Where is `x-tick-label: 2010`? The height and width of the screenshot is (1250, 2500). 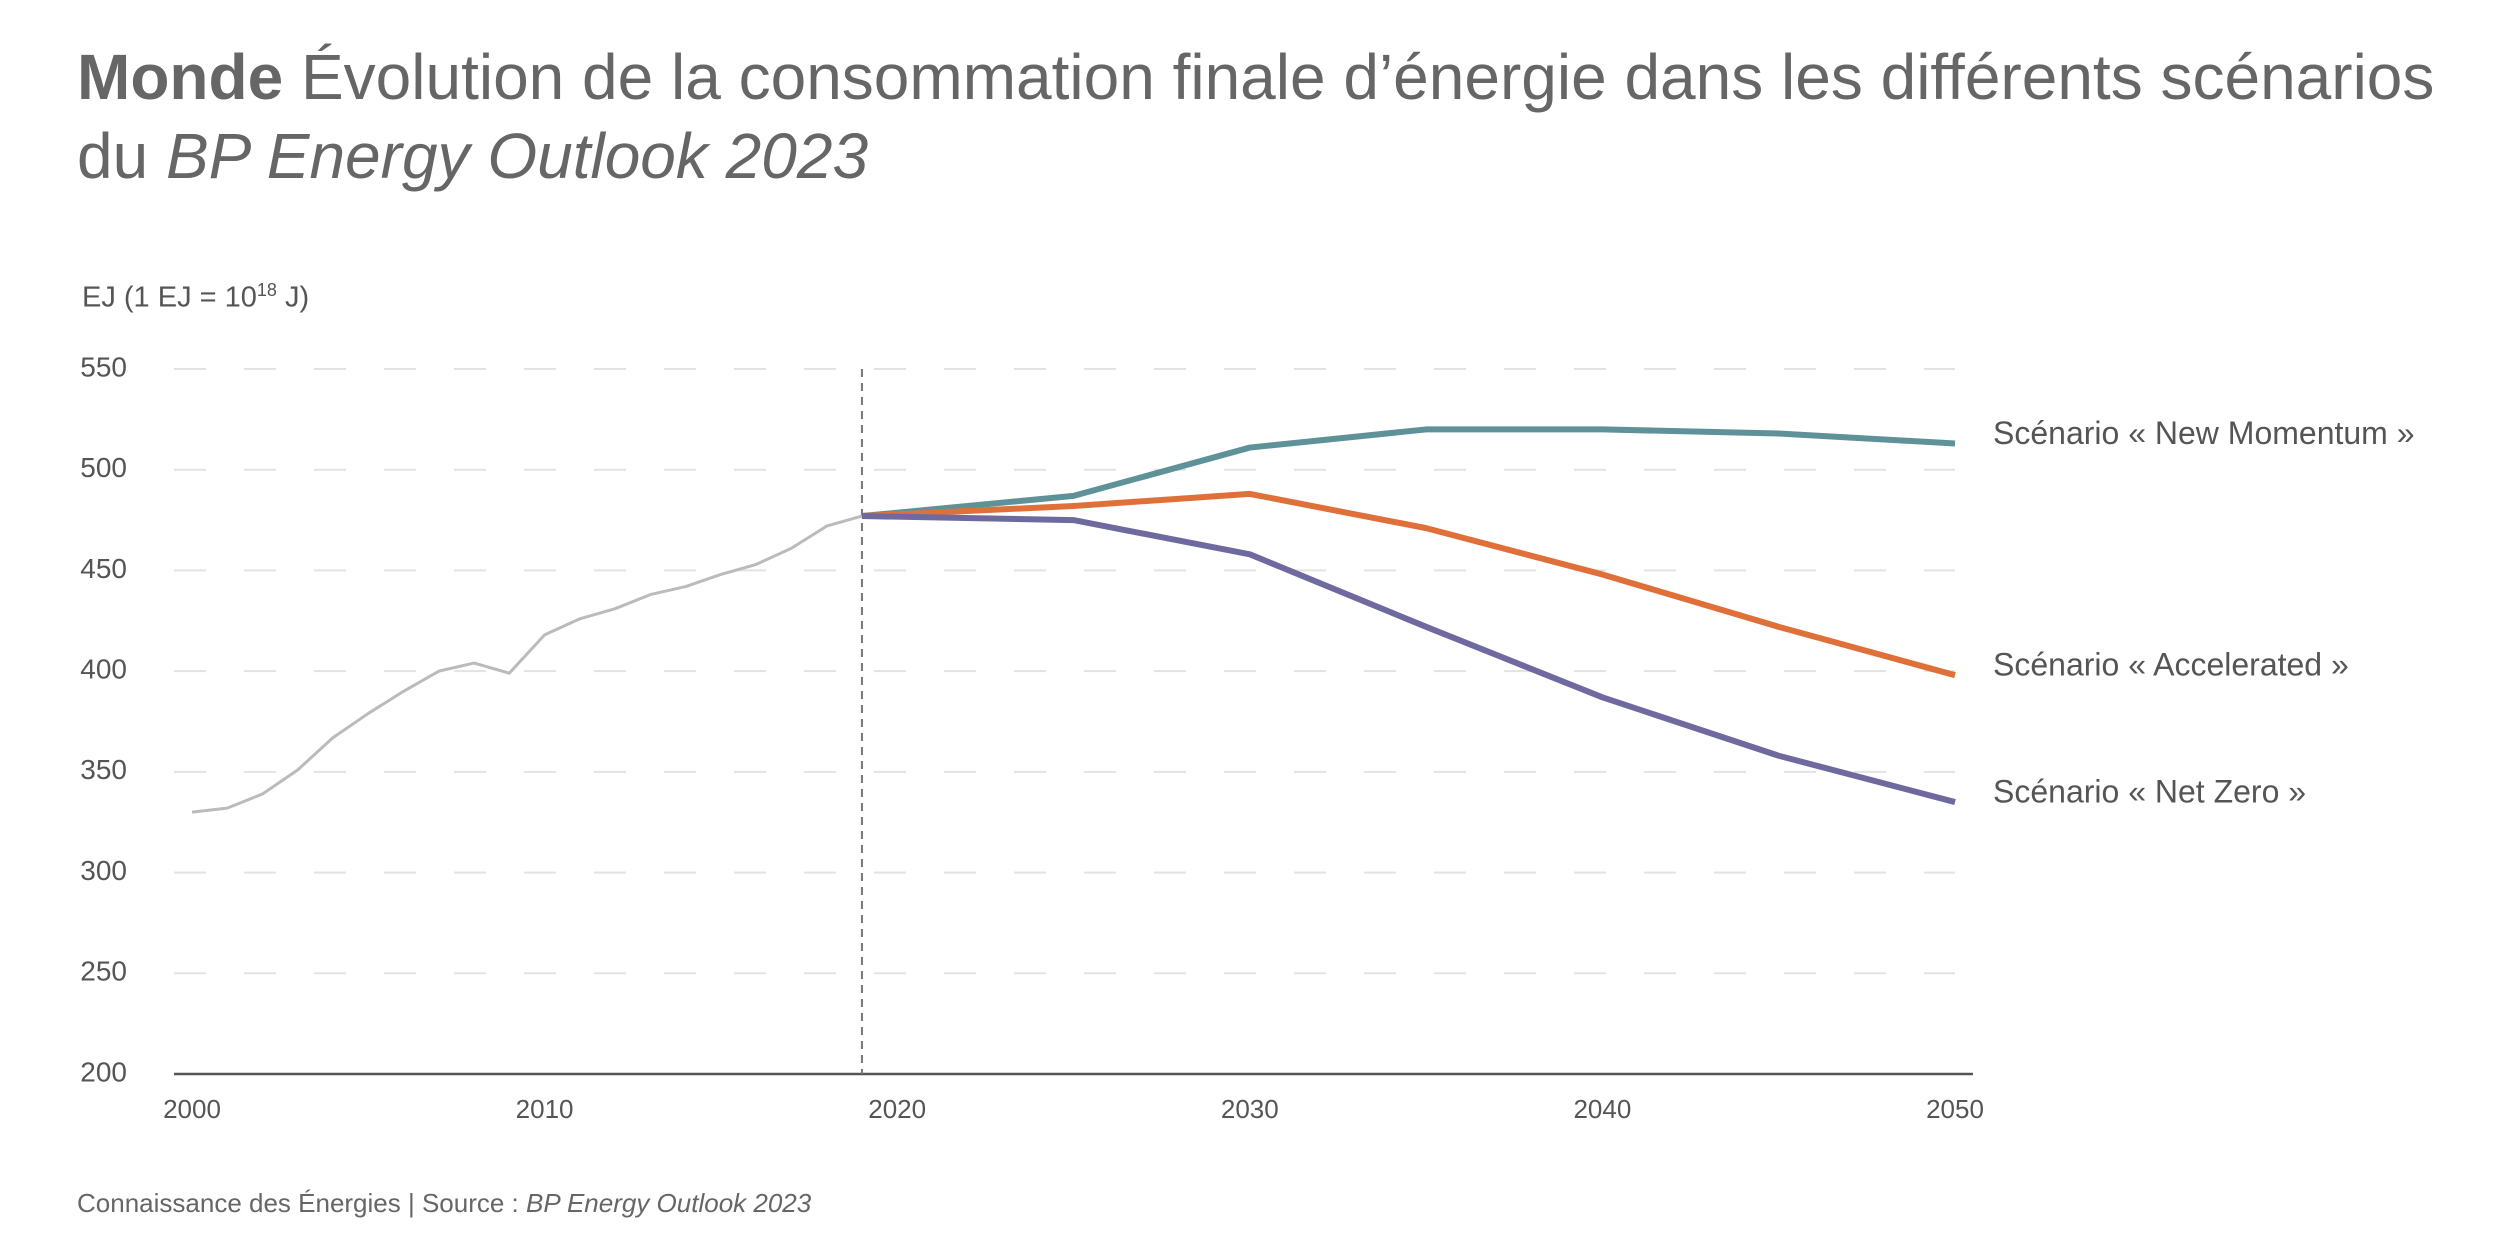 x-tick-label: 2010 is located at coordinates (545, 1109).